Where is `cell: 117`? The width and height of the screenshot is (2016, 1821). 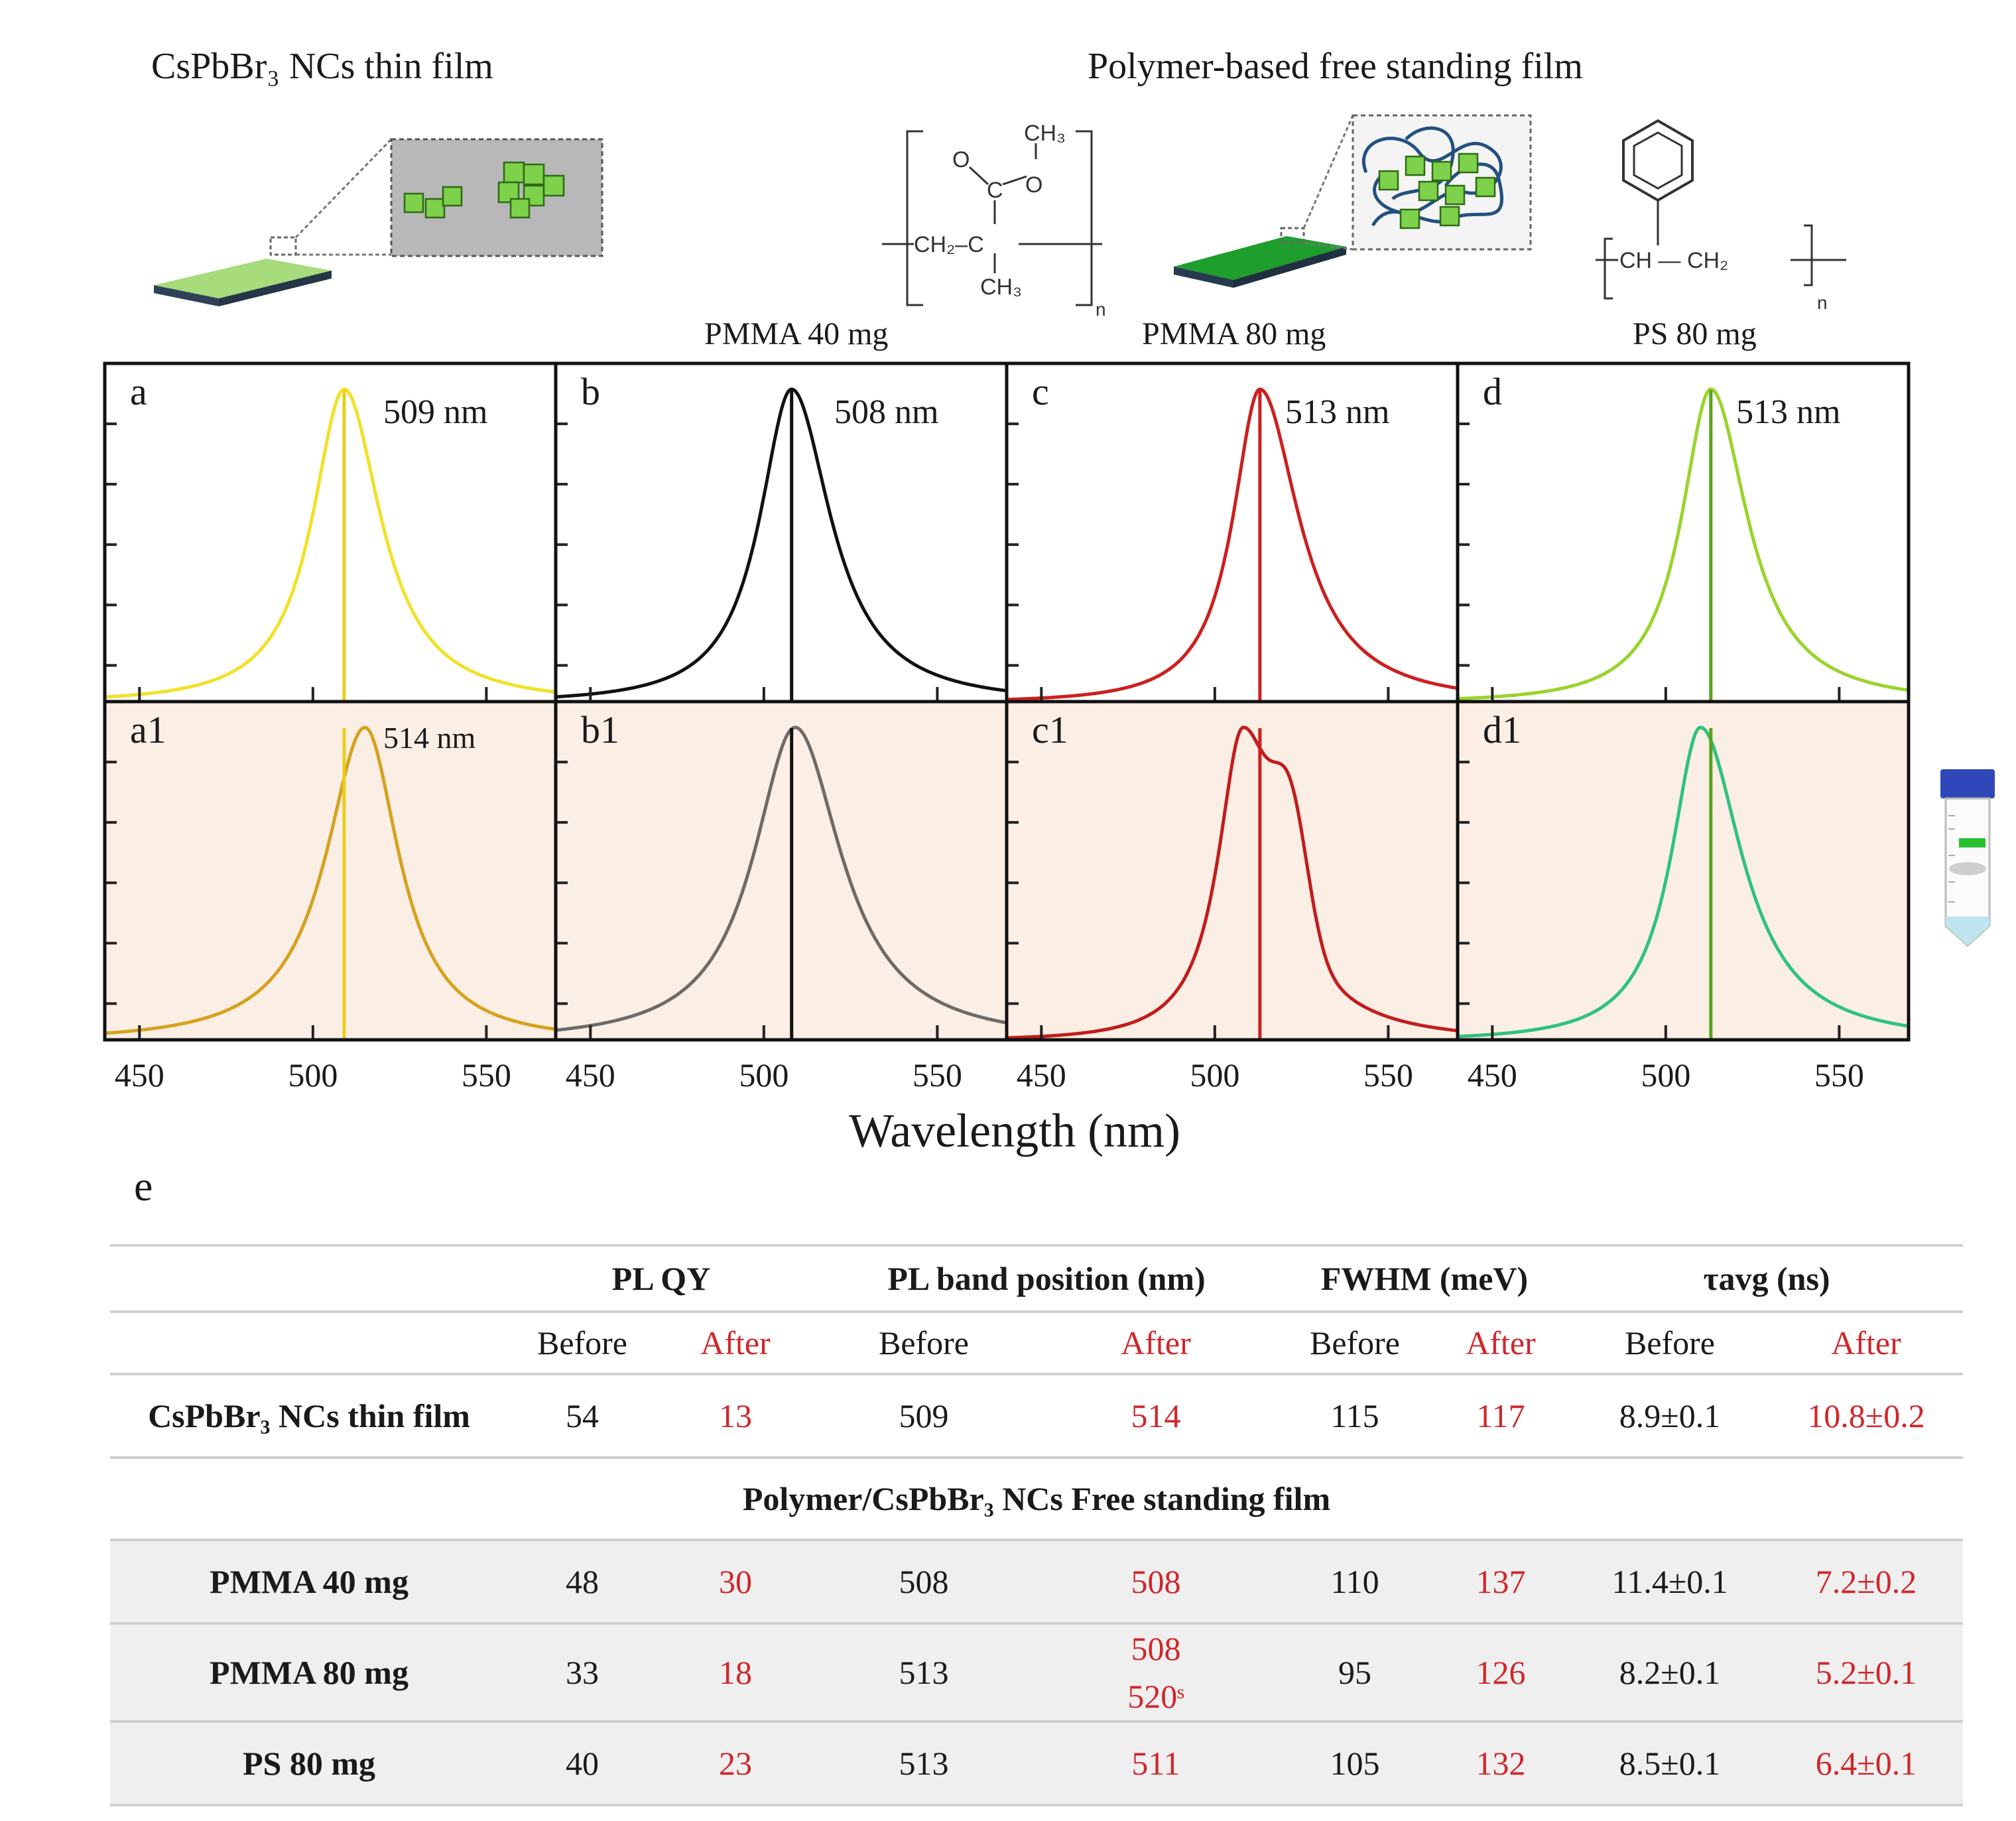
cell: 117 is located at coordinates (1500, 1417).